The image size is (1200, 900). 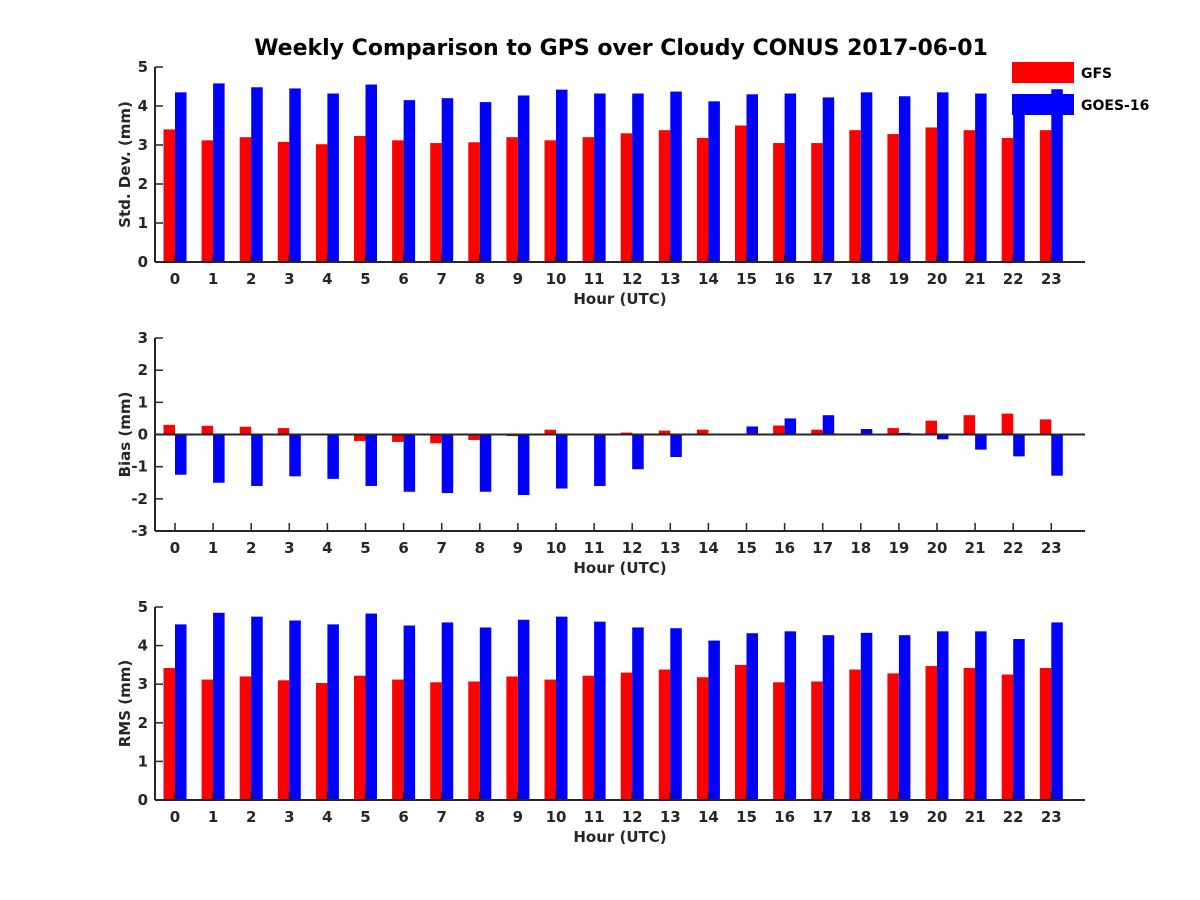 What do you see at coordinates (975, 817) in the screenshot?
I see `x-tick-label: 21` at bounding box center [975, 817].